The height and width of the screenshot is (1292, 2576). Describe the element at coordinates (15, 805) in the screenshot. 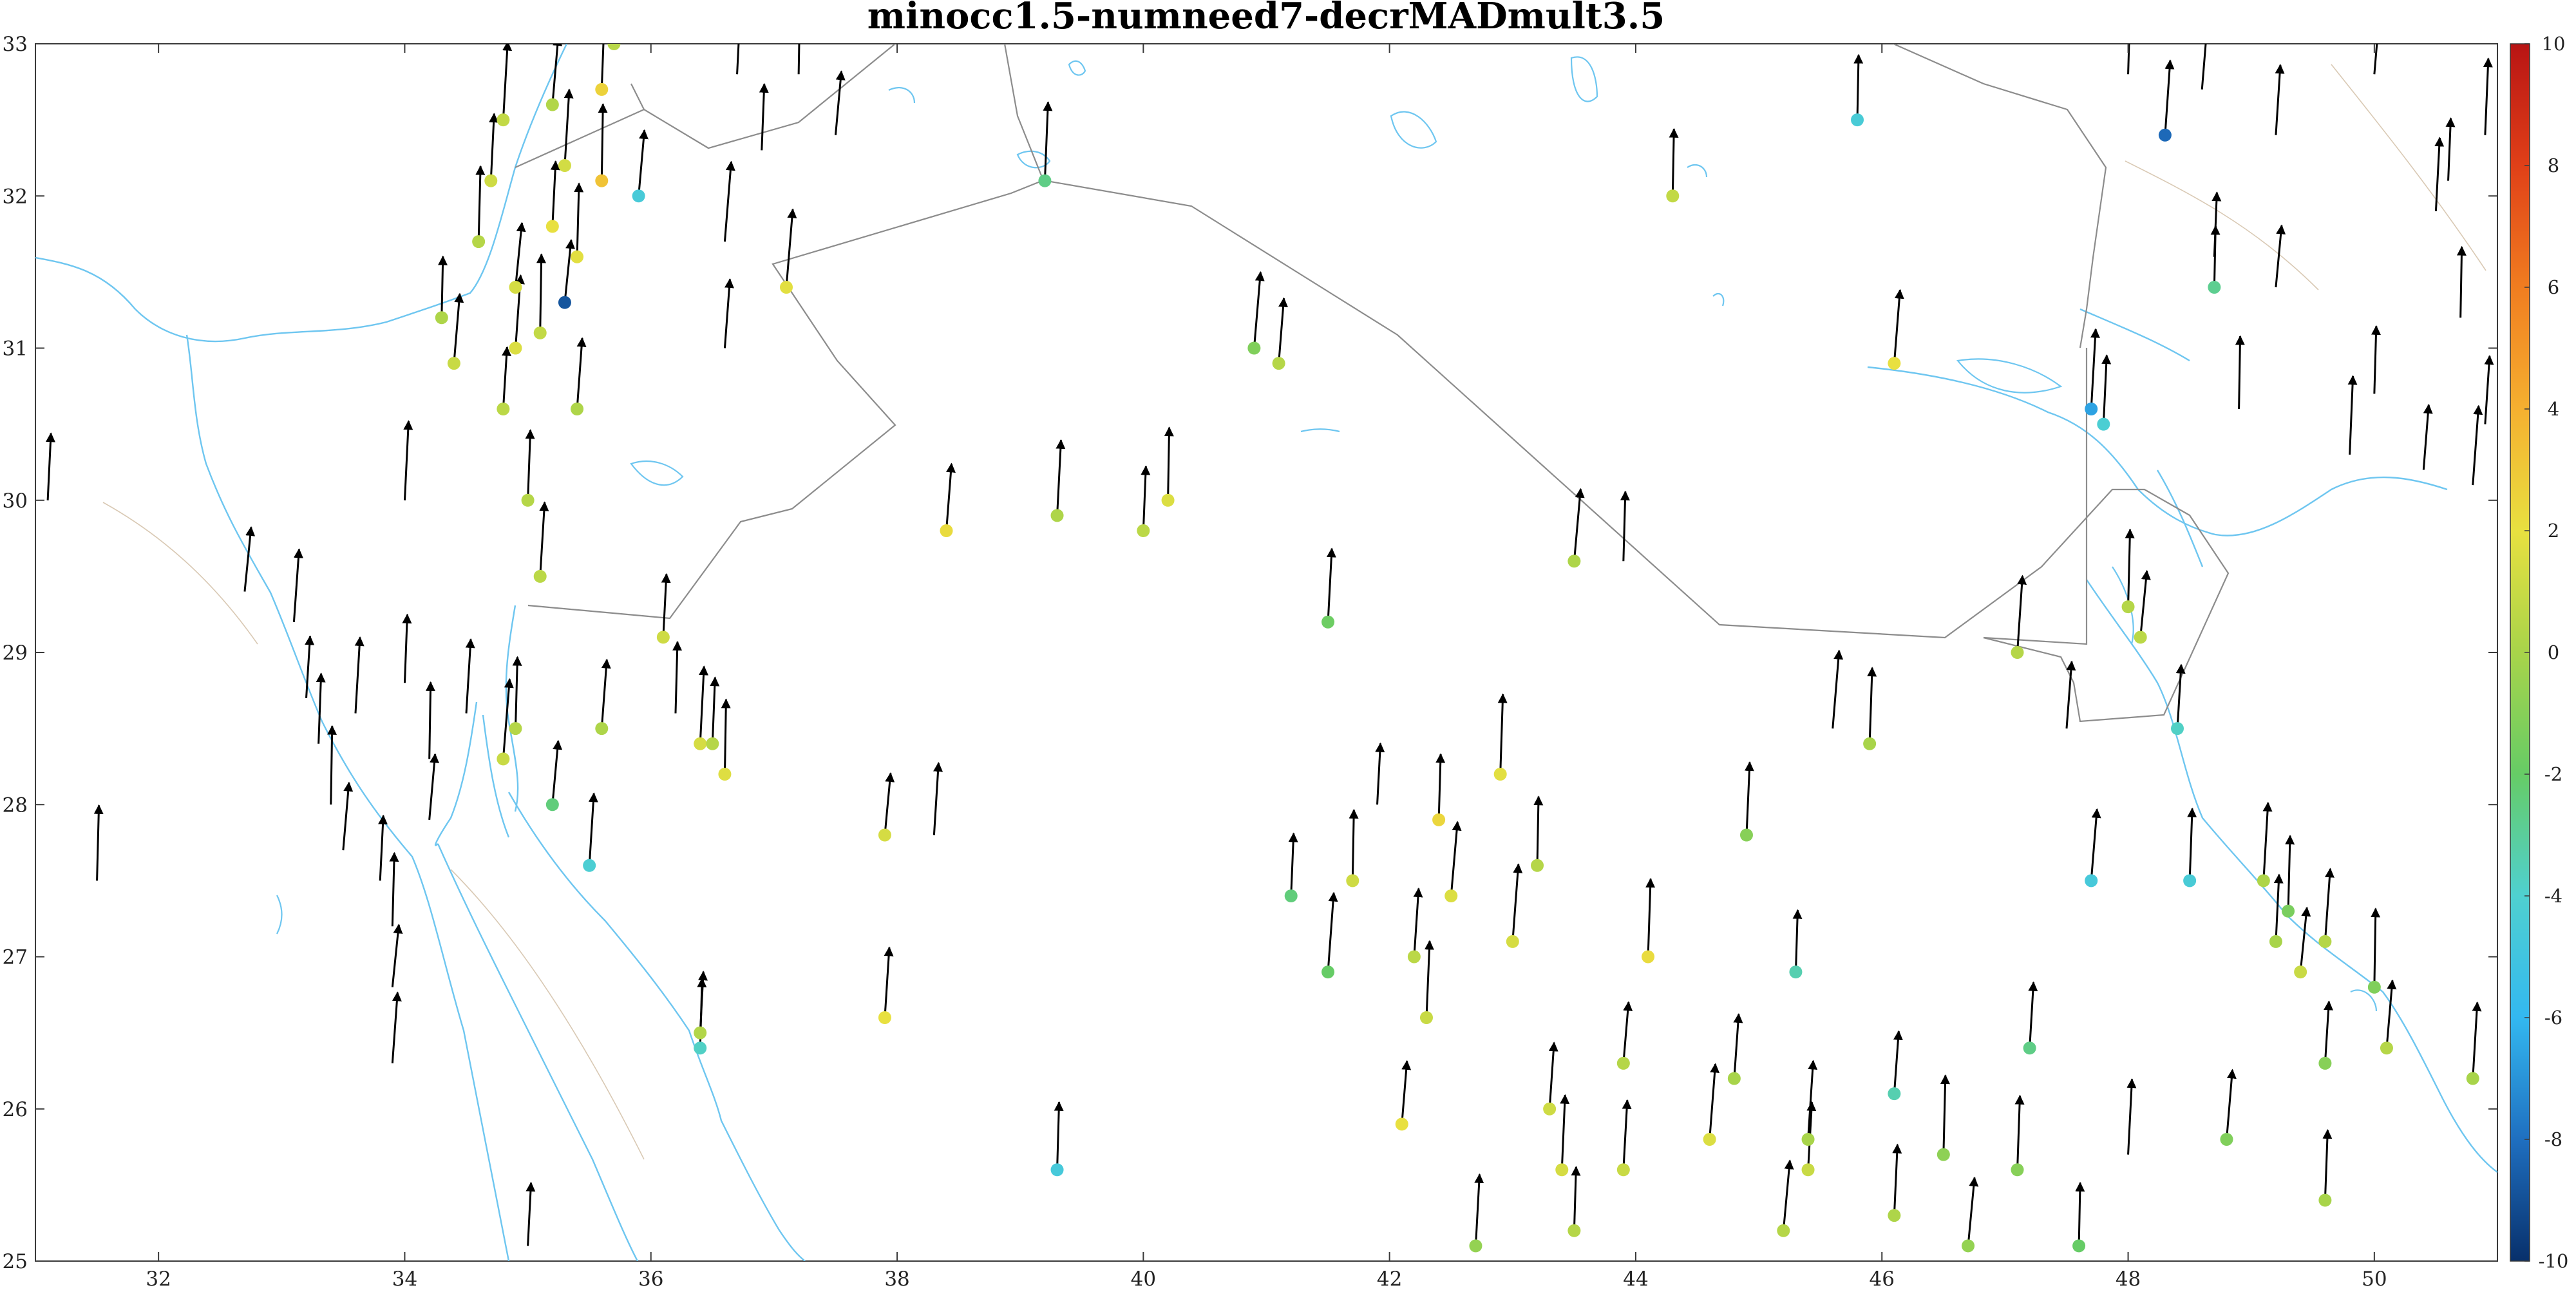

I see `y-tick-label: 28` at that location.